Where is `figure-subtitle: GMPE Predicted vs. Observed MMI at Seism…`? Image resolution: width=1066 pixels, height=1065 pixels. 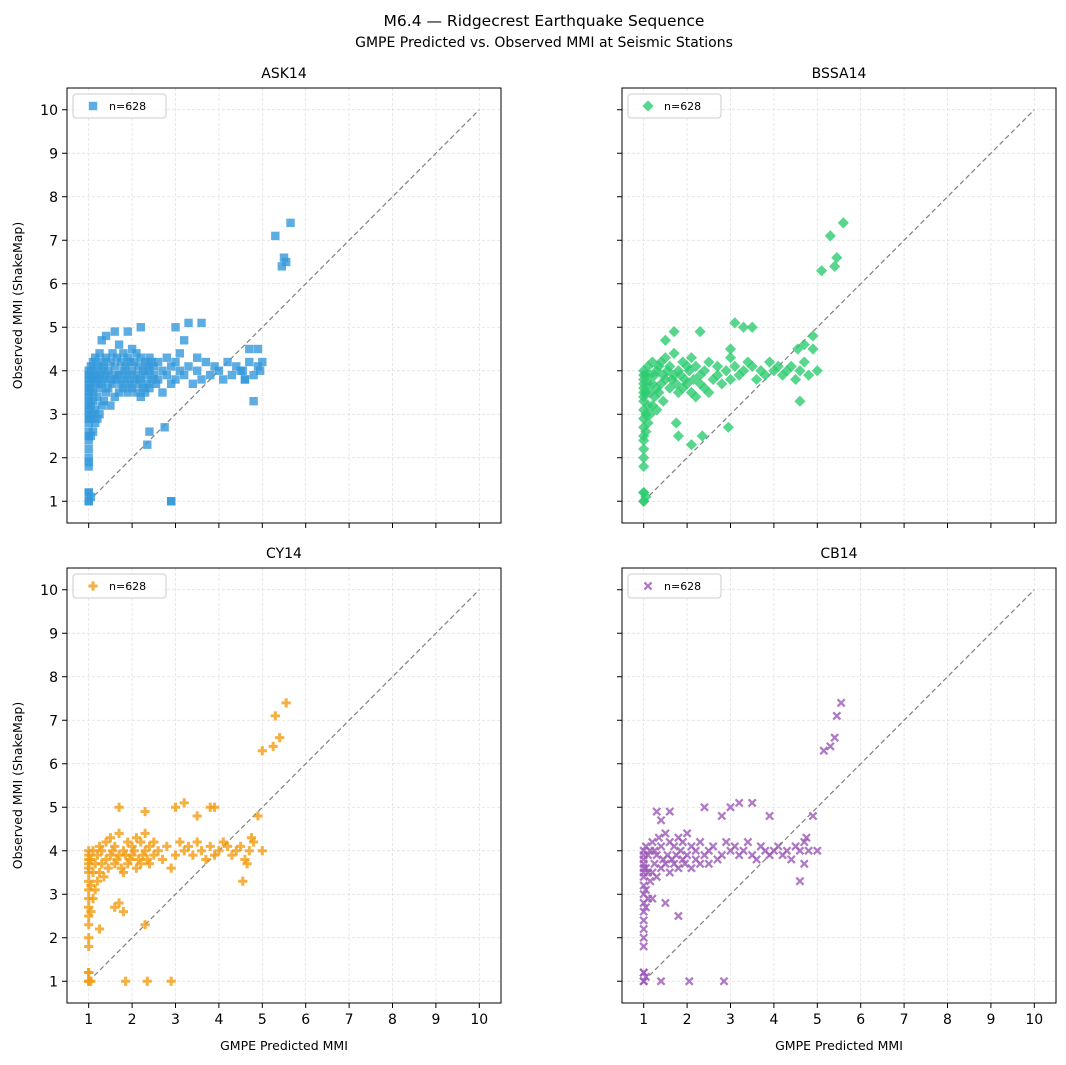 figure-subtitle: GMPE Predicted vs. Observed MMI at Seism… is located at coordinates (544, 43).